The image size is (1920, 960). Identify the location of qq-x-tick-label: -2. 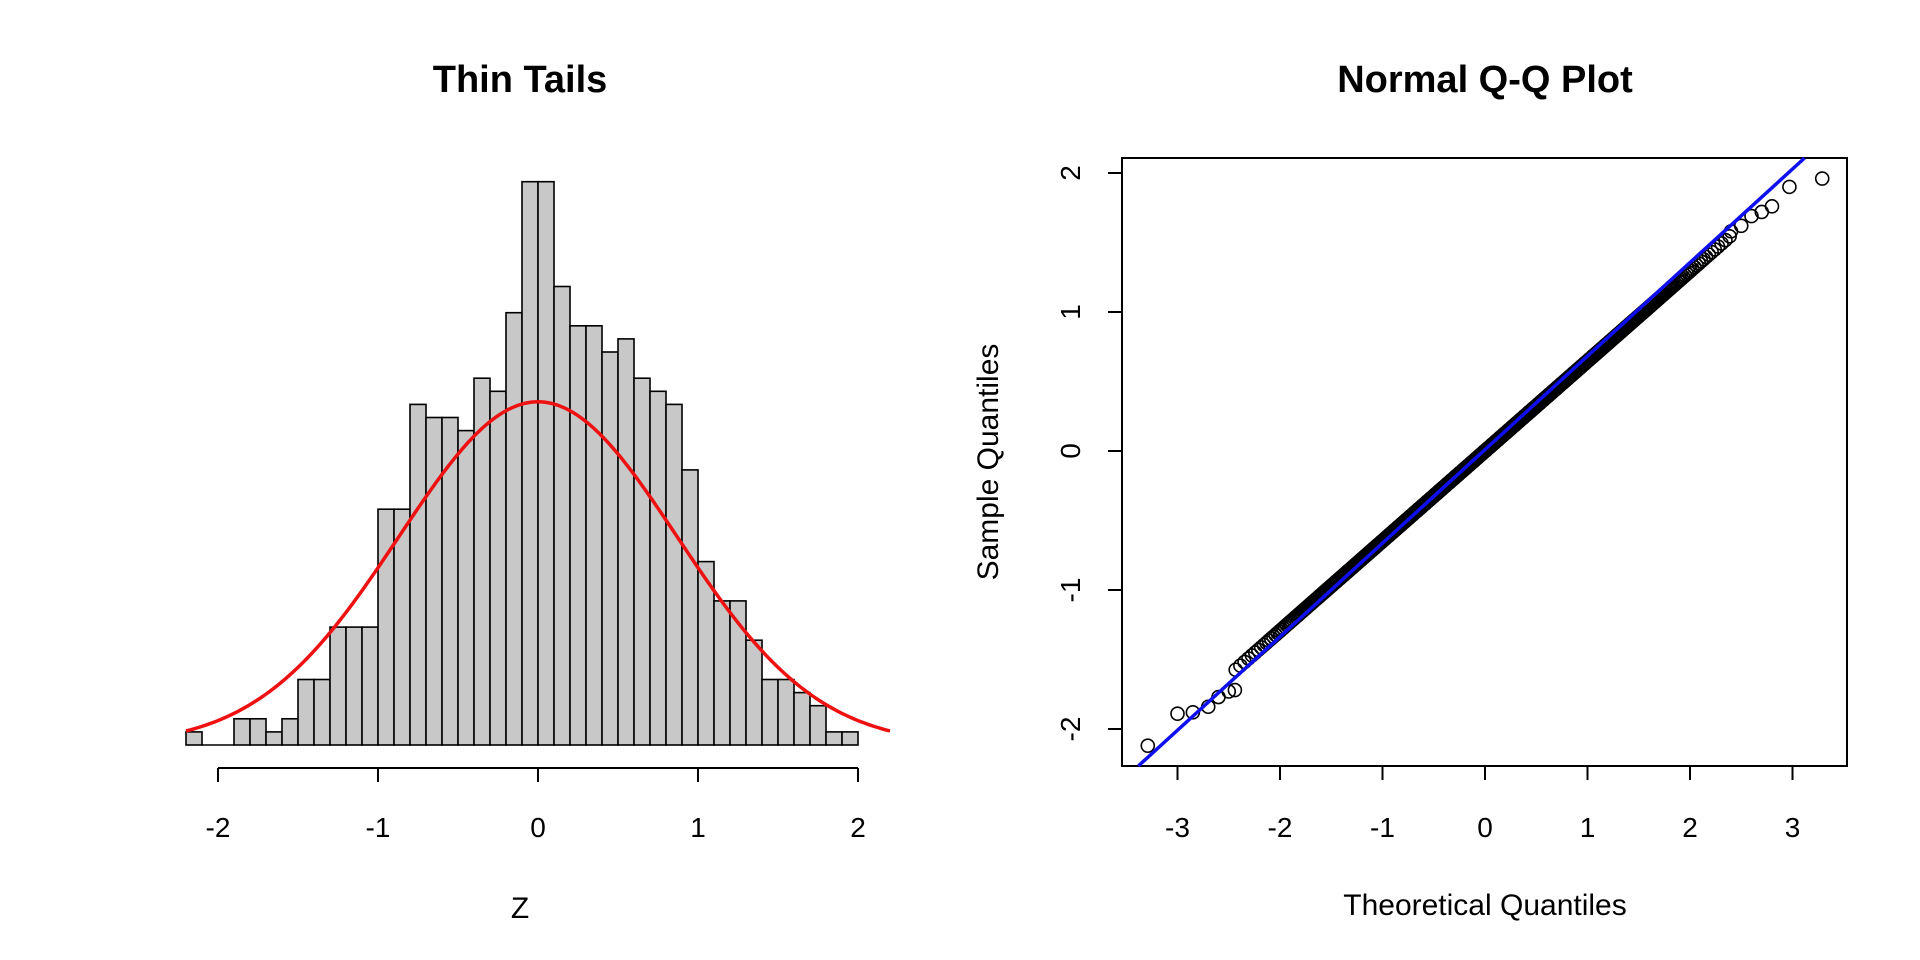
(1280, 827).